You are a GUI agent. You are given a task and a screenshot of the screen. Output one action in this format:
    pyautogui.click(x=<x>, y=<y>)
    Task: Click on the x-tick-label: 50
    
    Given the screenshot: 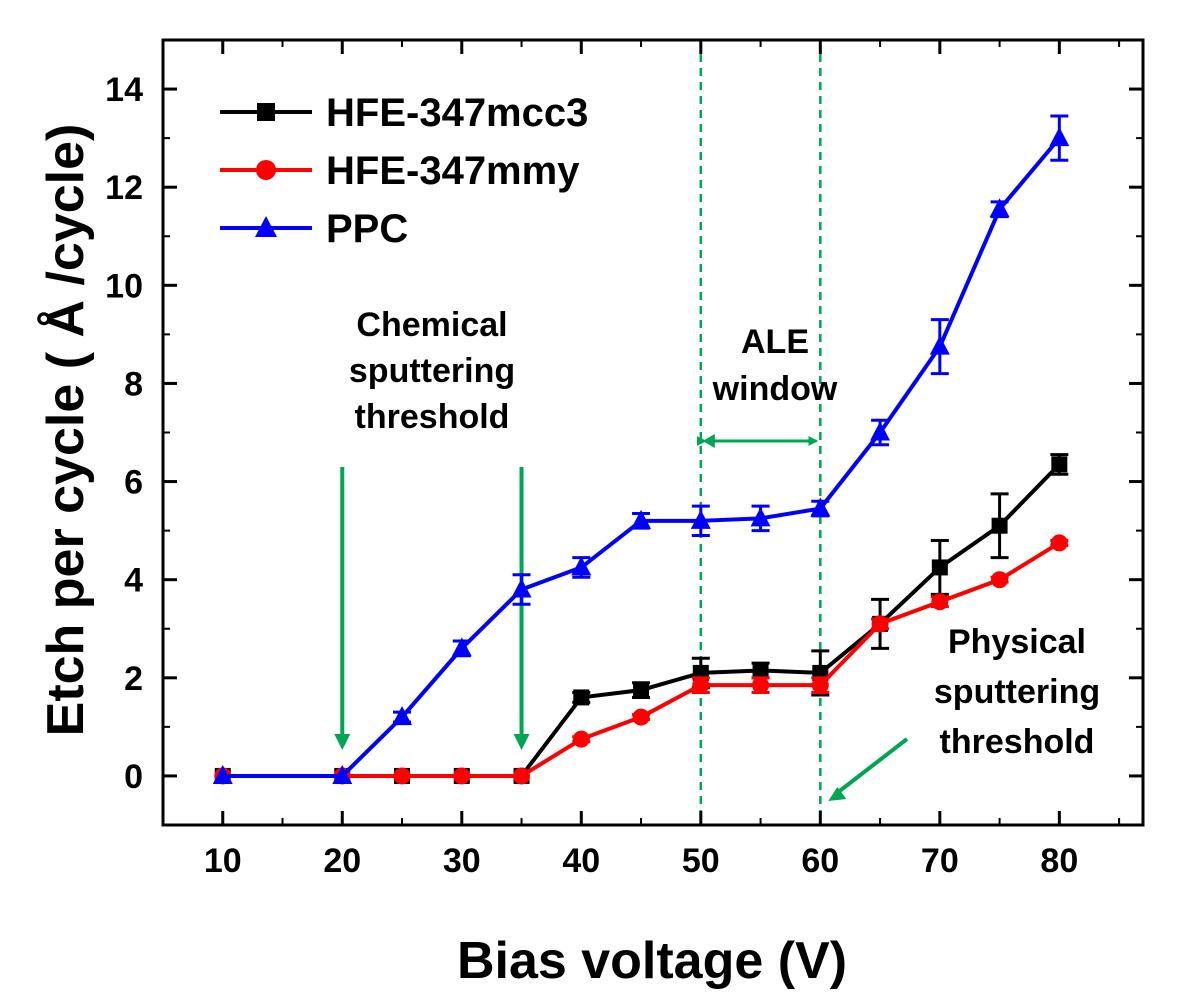 What is the action you would take?
    pyautogui.click(x=701, y=861)
    